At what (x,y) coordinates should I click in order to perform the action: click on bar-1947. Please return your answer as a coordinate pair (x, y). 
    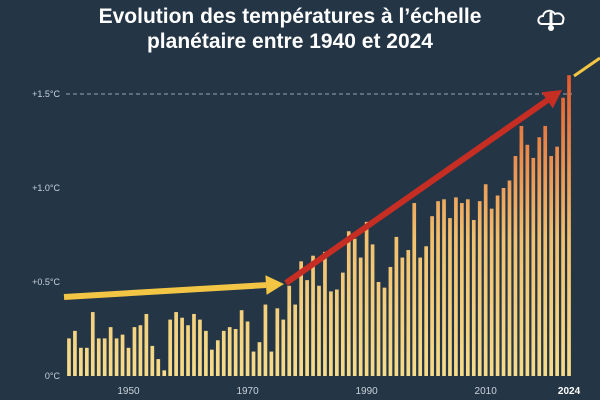
    Looking at the image, I should click on (110, 351).